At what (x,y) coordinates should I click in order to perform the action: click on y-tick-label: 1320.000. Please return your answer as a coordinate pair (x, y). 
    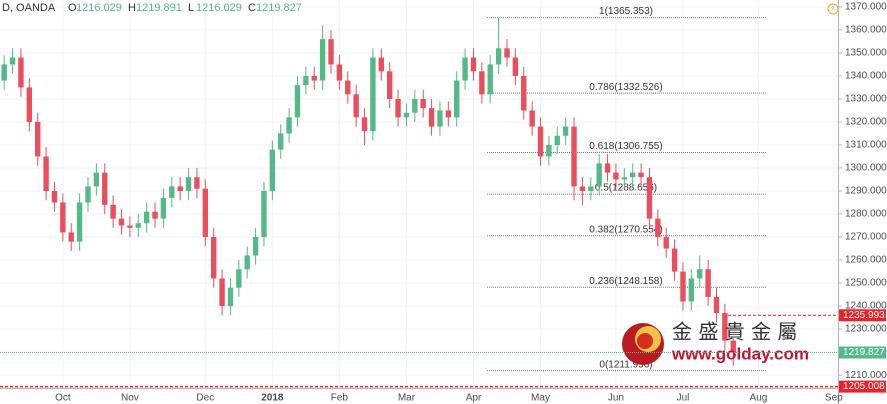
    Looking at the image, I should click on (866, 122).